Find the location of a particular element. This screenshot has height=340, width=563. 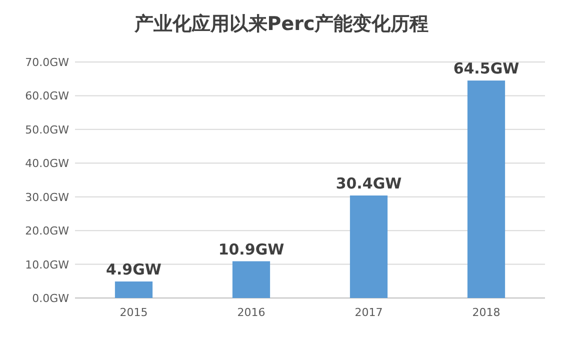

y-tick-label: 10.0GW is located at coordinates (47, 265).